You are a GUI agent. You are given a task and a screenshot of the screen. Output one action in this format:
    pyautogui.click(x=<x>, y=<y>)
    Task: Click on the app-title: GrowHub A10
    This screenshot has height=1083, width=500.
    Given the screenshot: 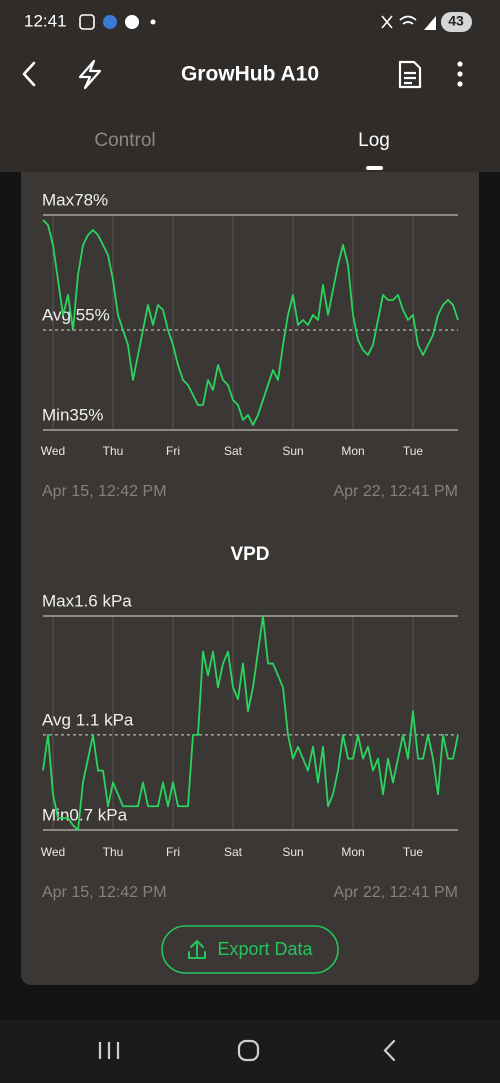 What is the action you would take?
    pyautogui.click(x=250, y=74)
    